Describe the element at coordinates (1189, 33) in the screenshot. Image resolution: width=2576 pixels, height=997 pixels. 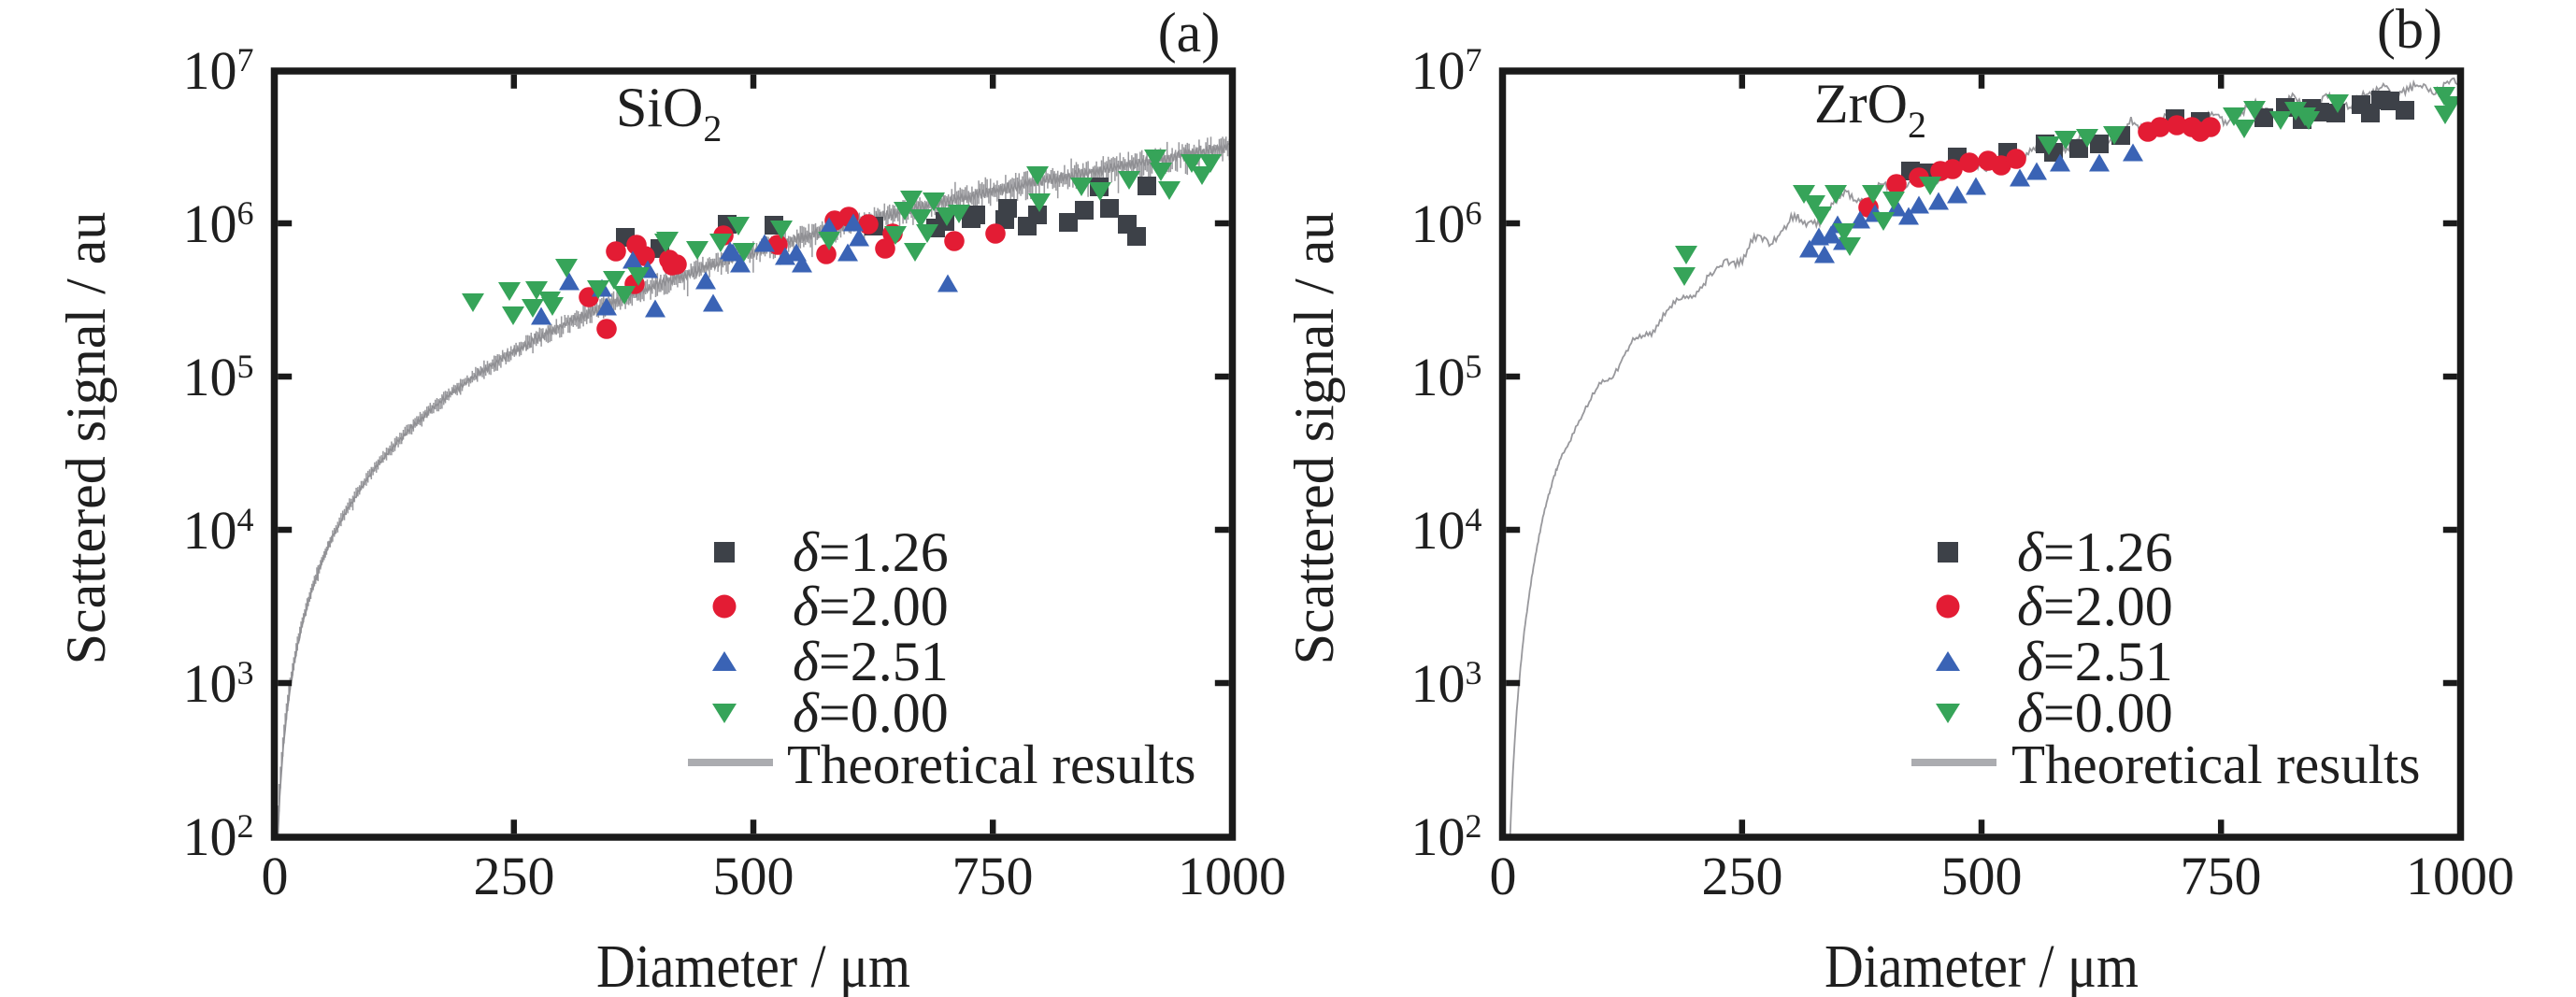
I see `svg-text: (a)` at that location.